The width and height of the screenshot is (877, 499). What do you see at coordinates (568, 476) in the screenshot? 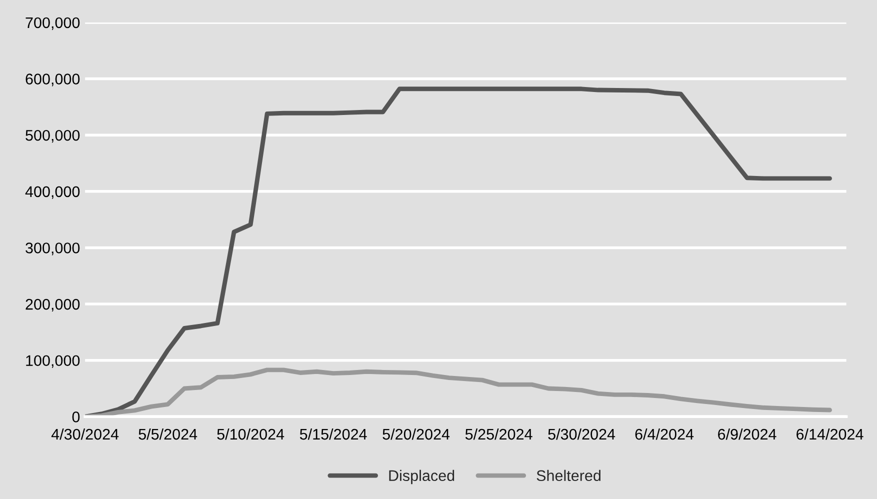
I see `legend-label: Sheltered` at bounding box center [568, 476].